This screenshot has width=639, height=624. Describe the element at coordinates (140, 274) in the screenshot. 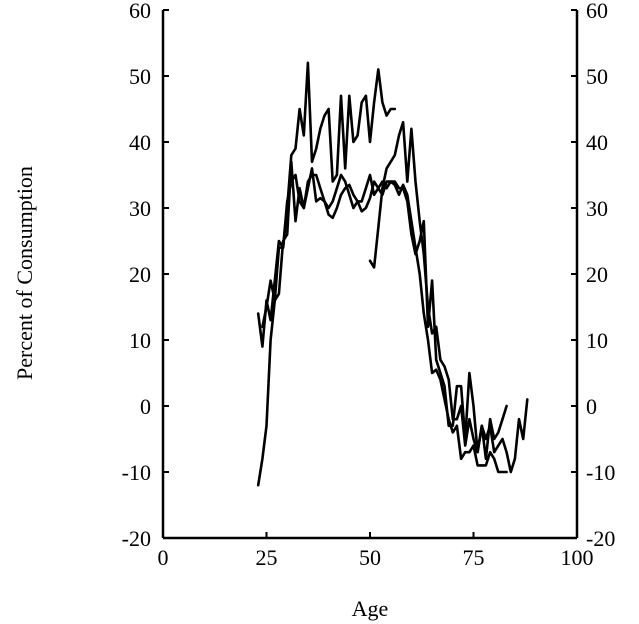

I see `left-y-tick-label: 20` at that location.